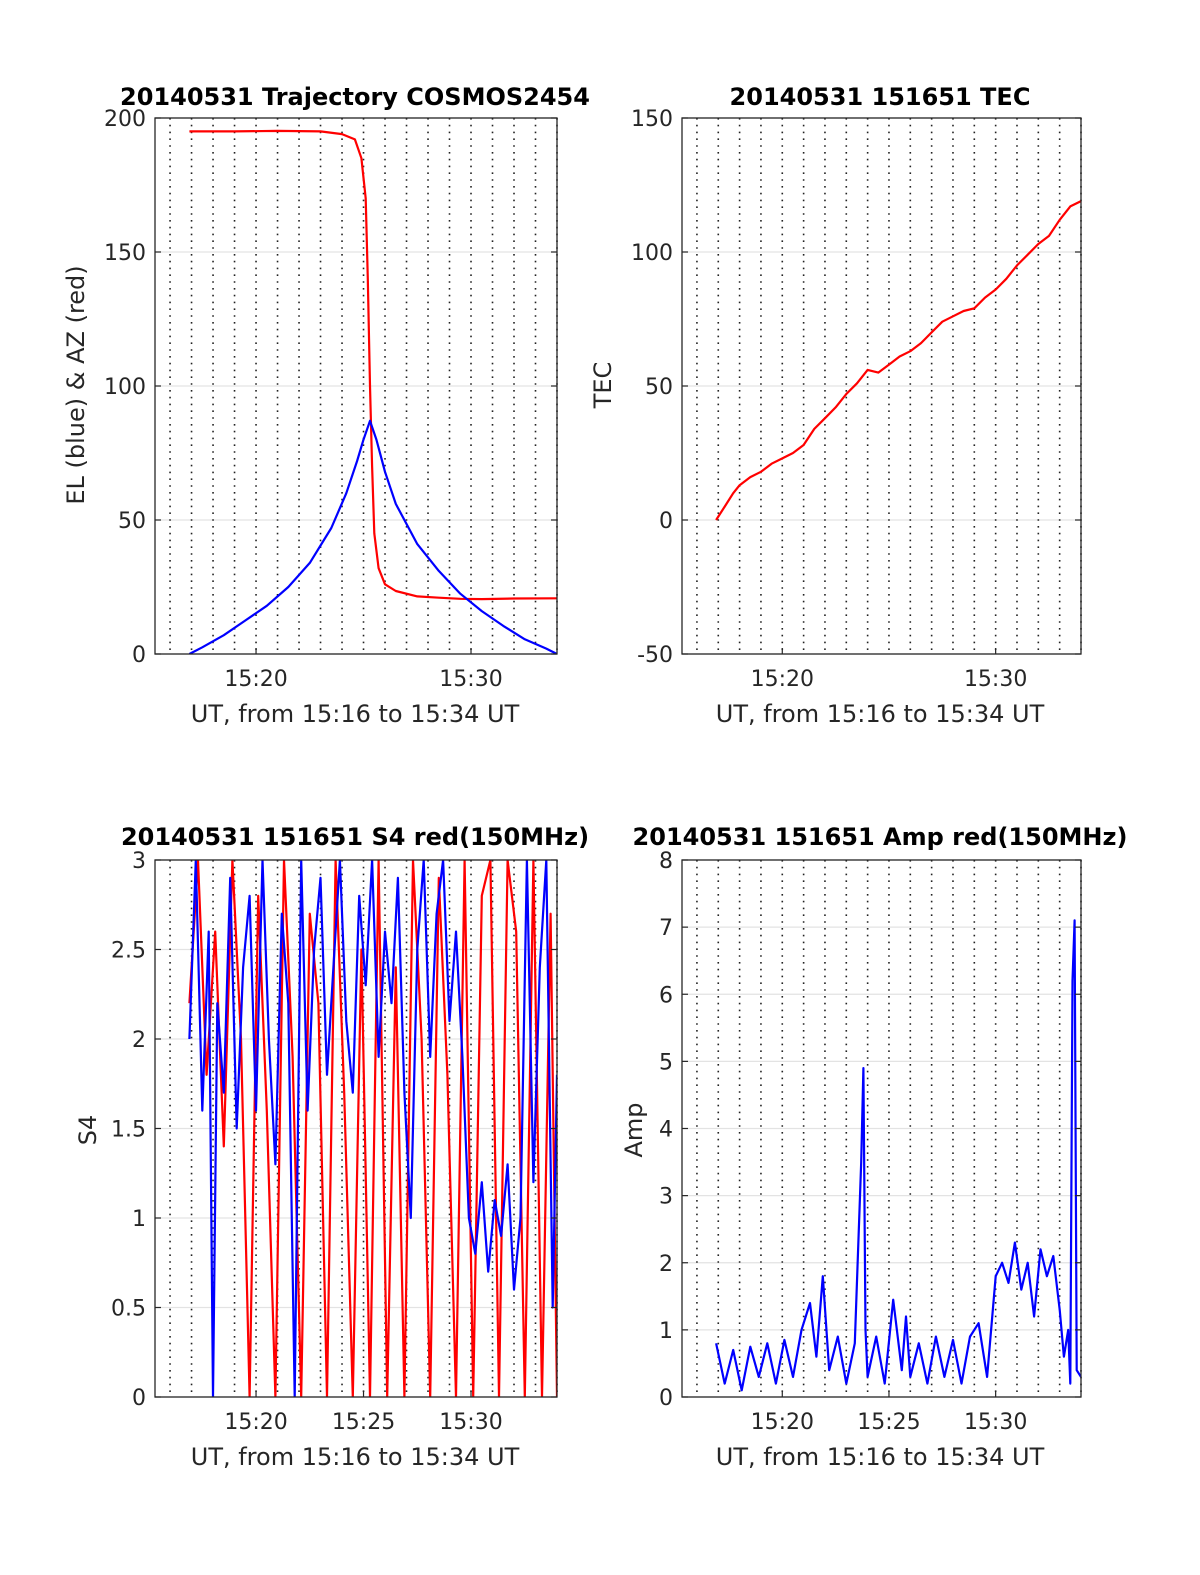 This screenshot has height=1575, width=1200. What do you see at coordinates (666, 995) in the screenshot?
I see `y-tick-label: 6` at bounding box center [666, 995].